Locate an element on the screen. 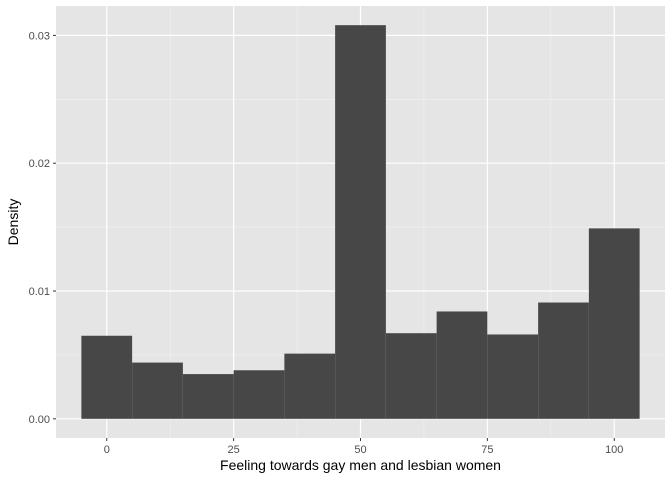  y-tick-label: 0.02 is located at coordinates (39, 164).